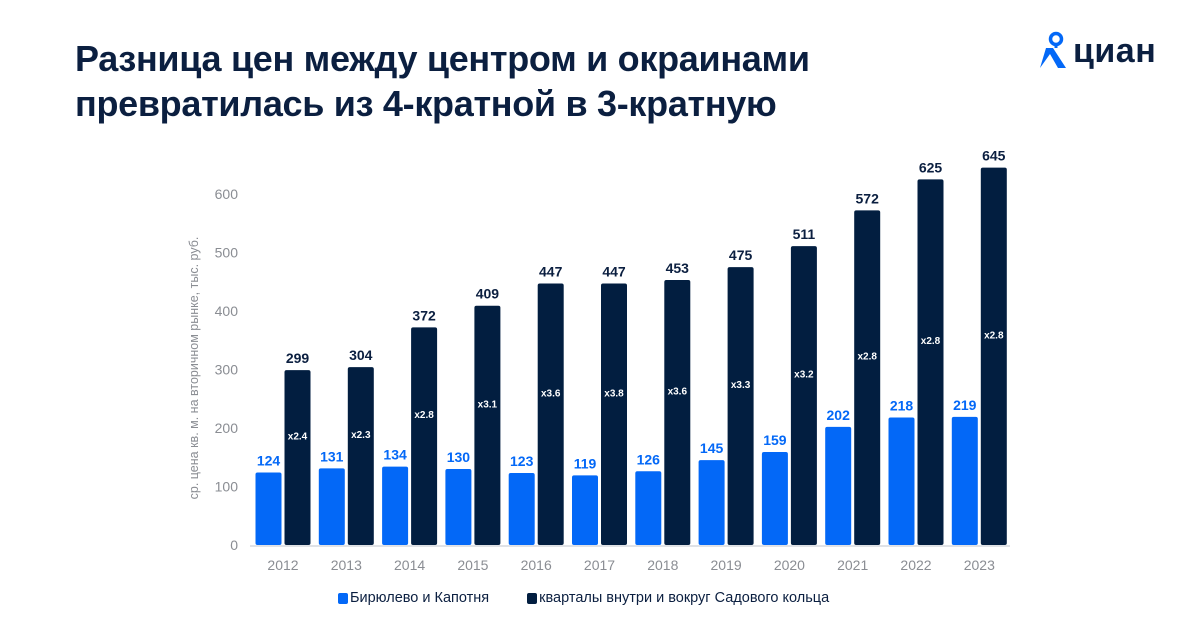 This screenshot has width=1200, height=630. Describe the element at coordinates (712, 448) in the screenshot. I see `data-label-biryulevo-2019: 145` at that location.